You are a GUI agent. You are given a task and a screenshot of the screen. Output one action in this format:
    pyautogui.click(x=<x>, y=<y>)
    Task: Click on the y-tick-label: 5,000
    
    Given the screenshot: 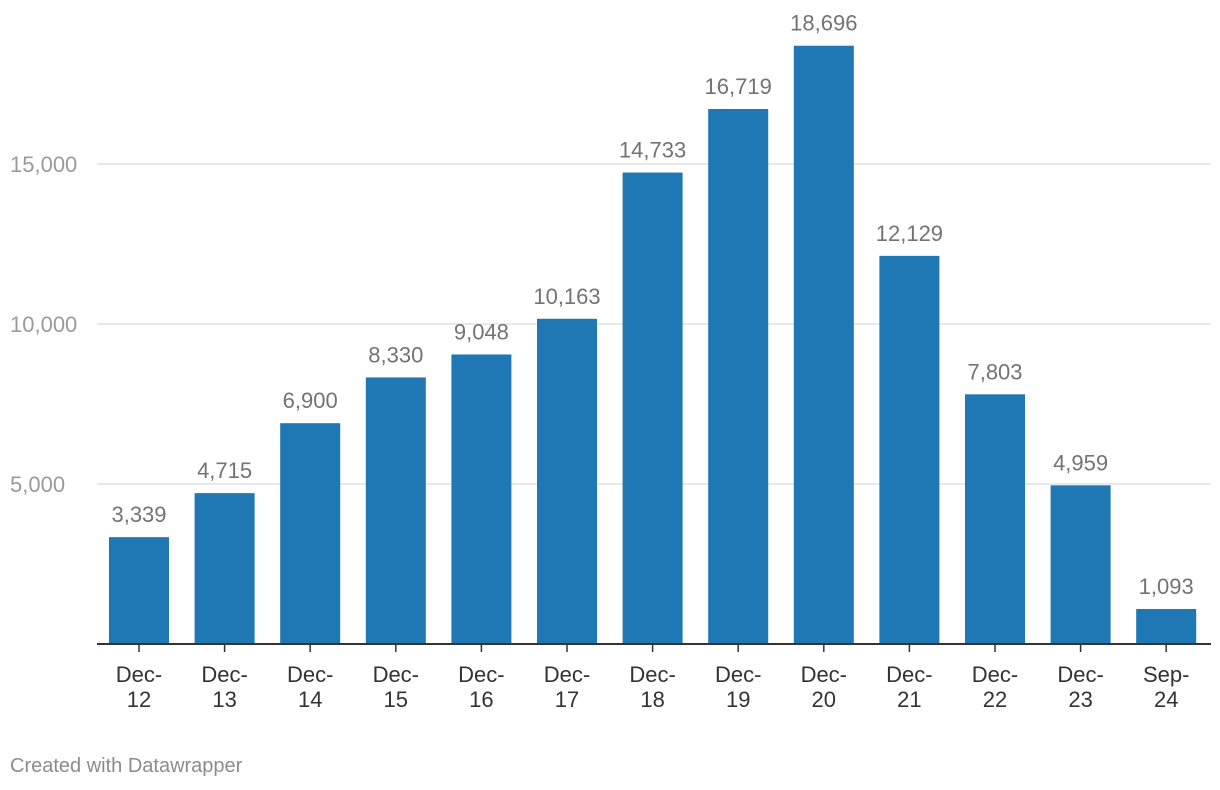 What is the action you would take?
    pyautogui.click(x=37, y=484)
    